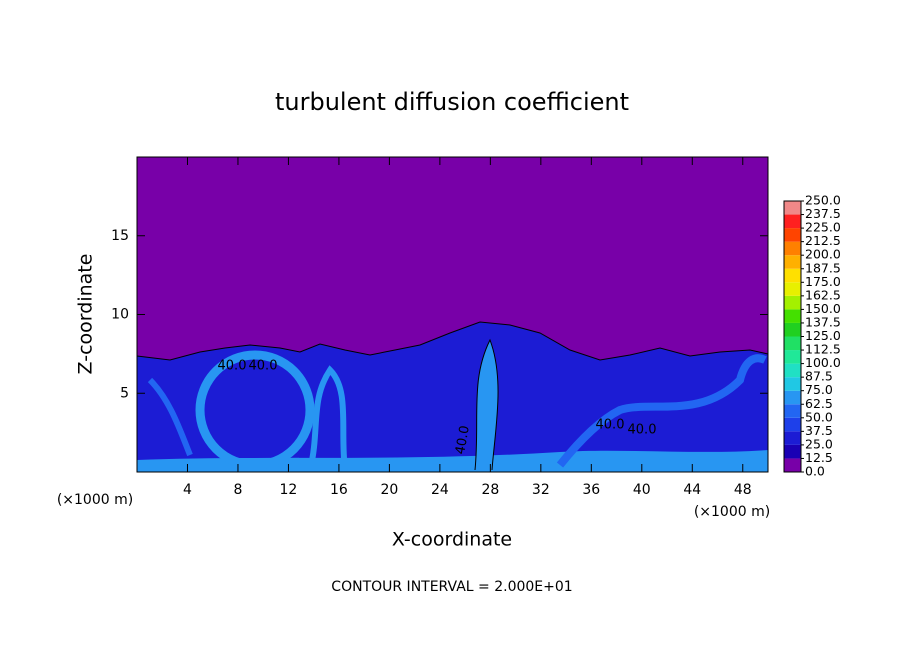 The height and width of the screenshot is (654, 904). What do you see at coordinates (120, 236) in the screenshot?
I see `y-tick-label: 15` at bounding box center [120, 236].